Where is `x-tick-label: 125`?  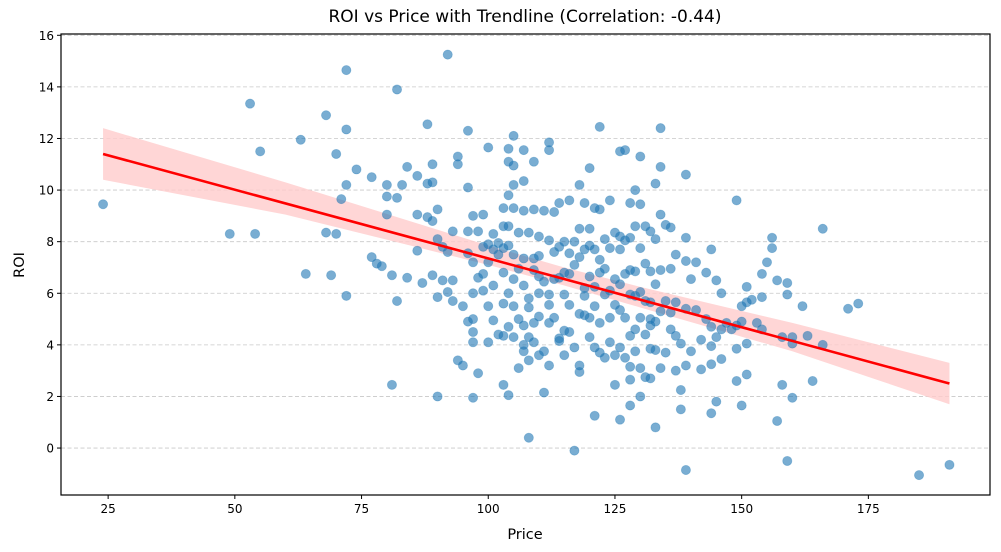 x-tick-label: 125 is located at coordinates (615, 509).